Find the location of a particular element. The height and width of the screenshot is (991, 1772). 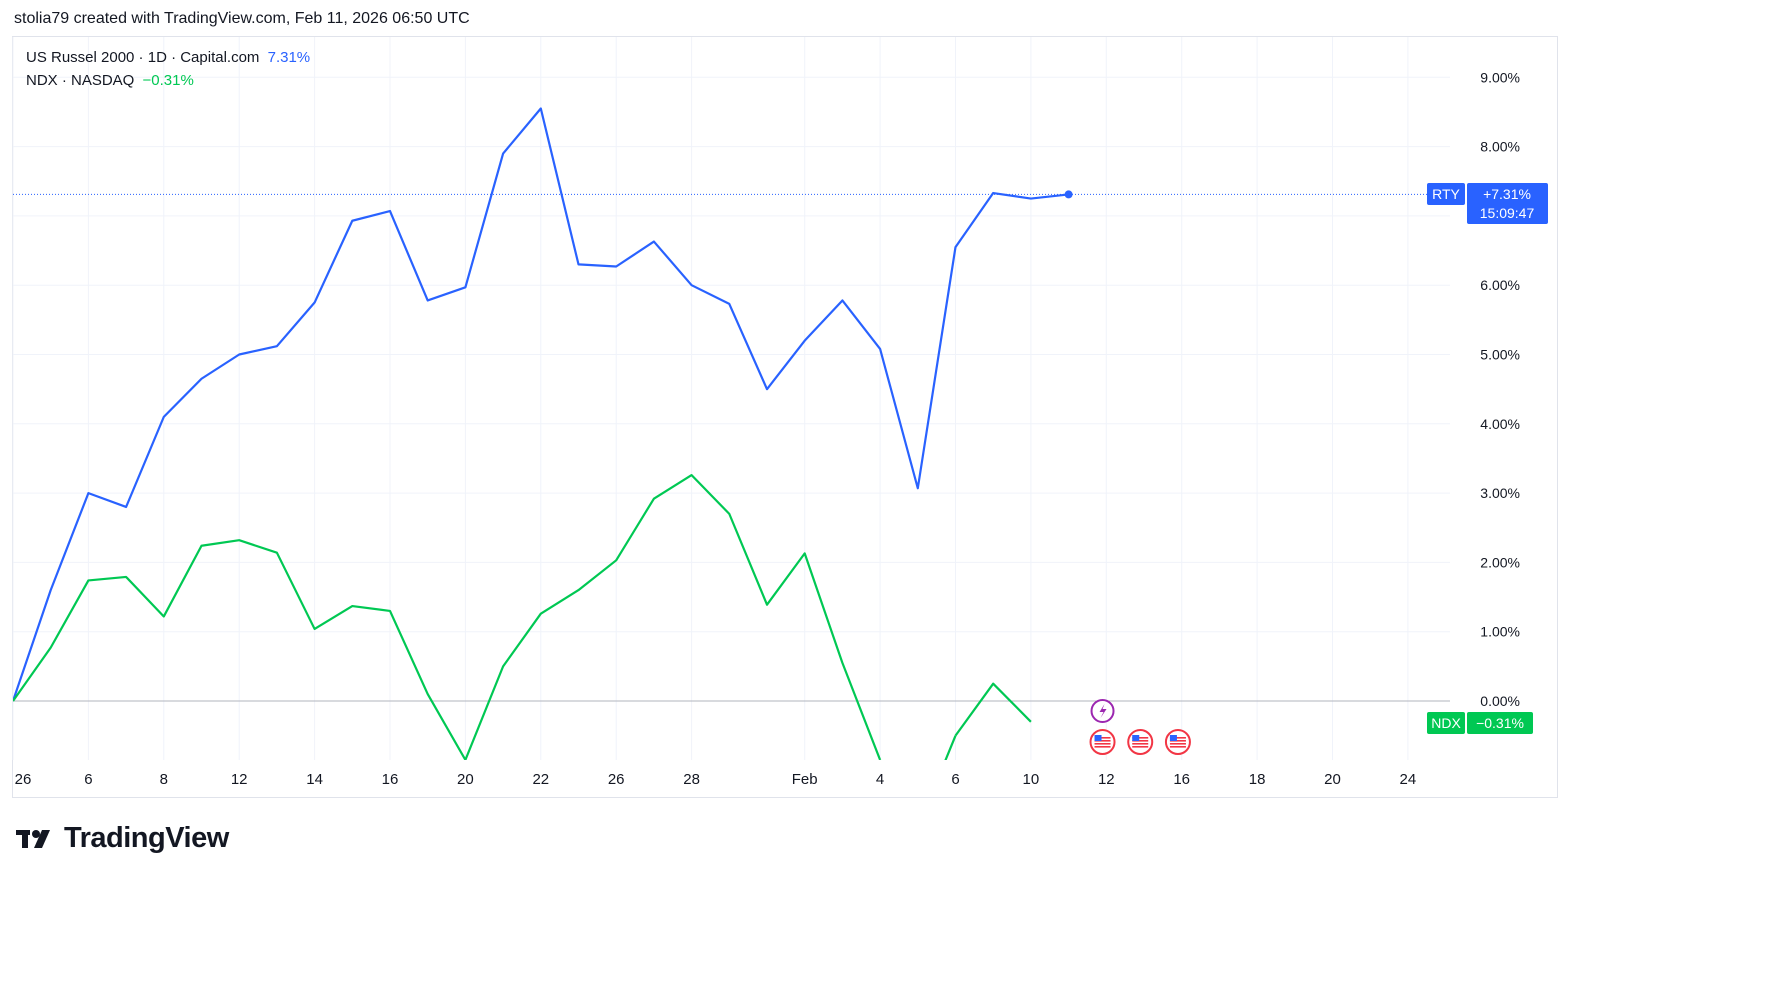

tradingview-wordmark: TradingView is located at coordinates (146, 838).